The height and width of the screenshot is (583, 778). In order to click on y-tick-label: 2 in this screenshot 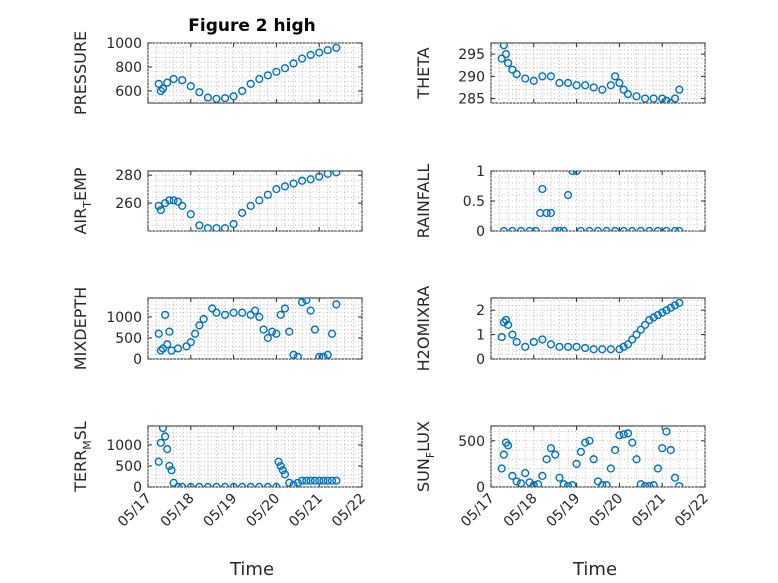, I will do `click(480, 311)`.